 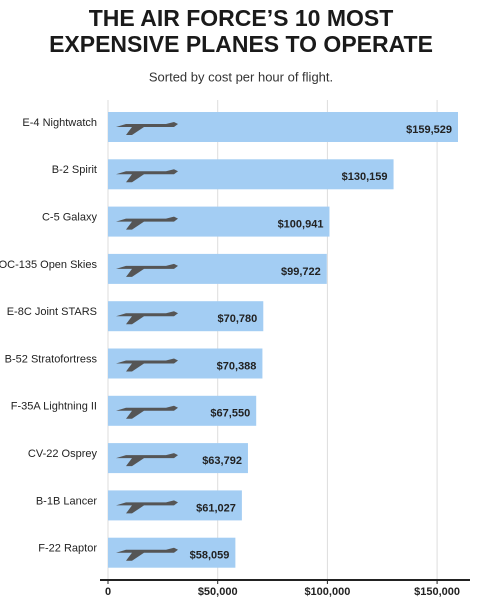 I want to click on y-tick-label: F-35A Lightning II, so click(x=54, y=407).